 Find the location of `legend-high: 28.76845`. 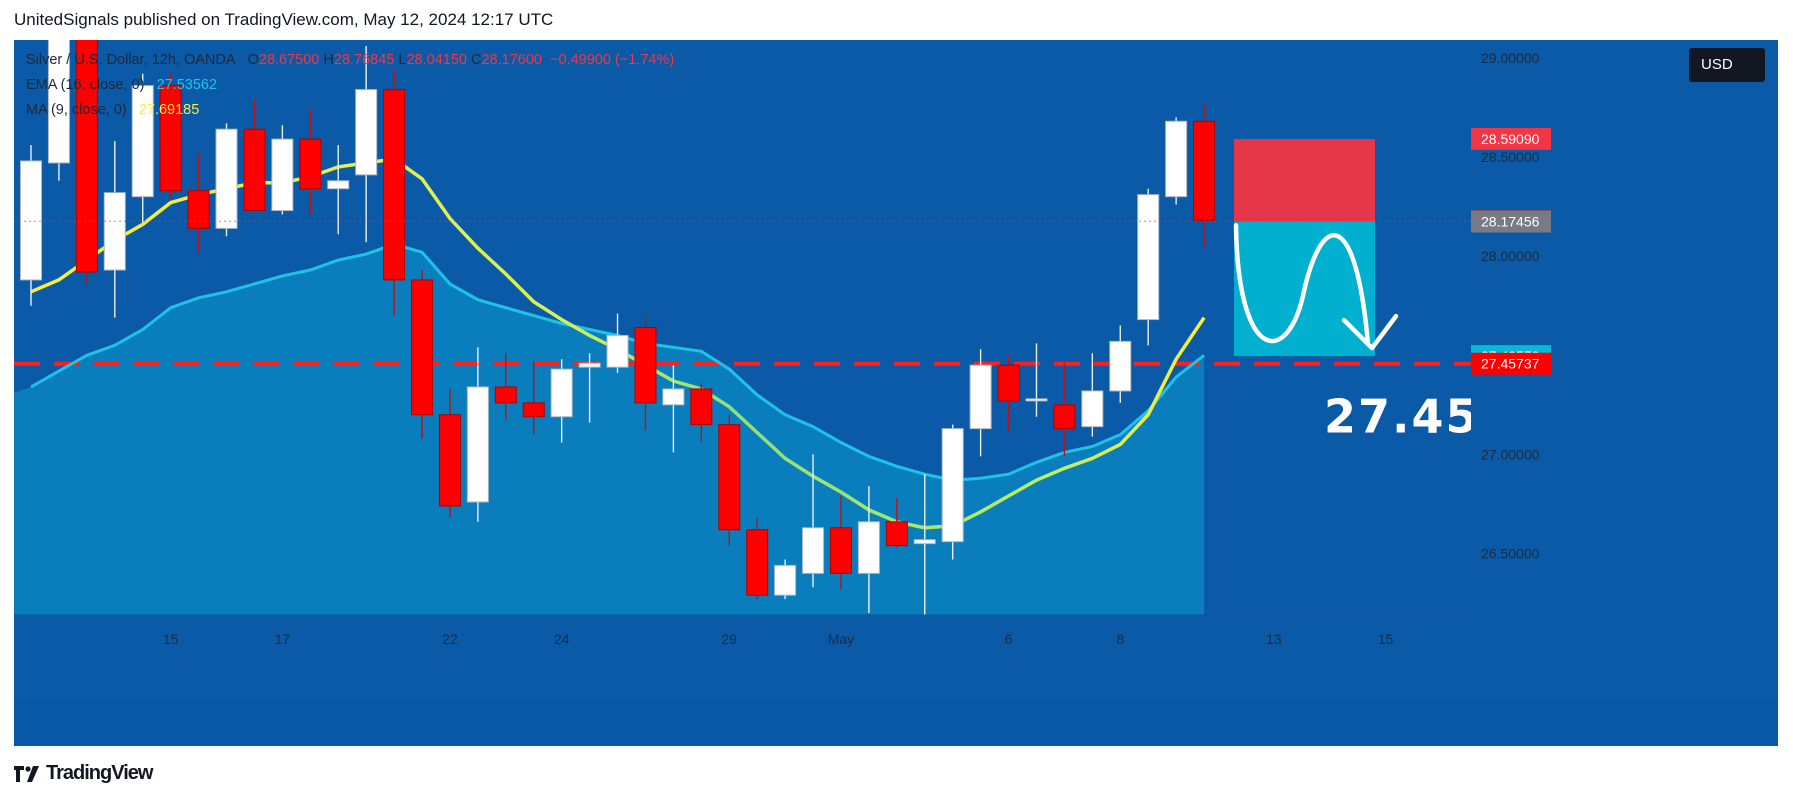

legend-high: 28.76845 is located at coordinates (364, 60).